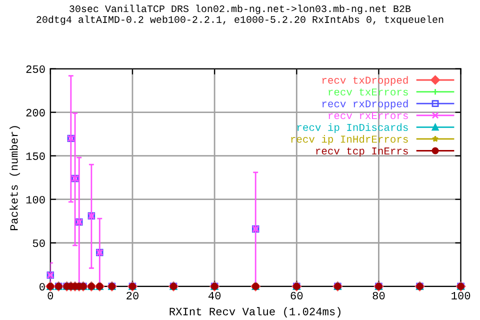 Image resolution: width=480 pixels, height=320 pixels. I want to click on x-tick-label: 60, so click(296, 296).